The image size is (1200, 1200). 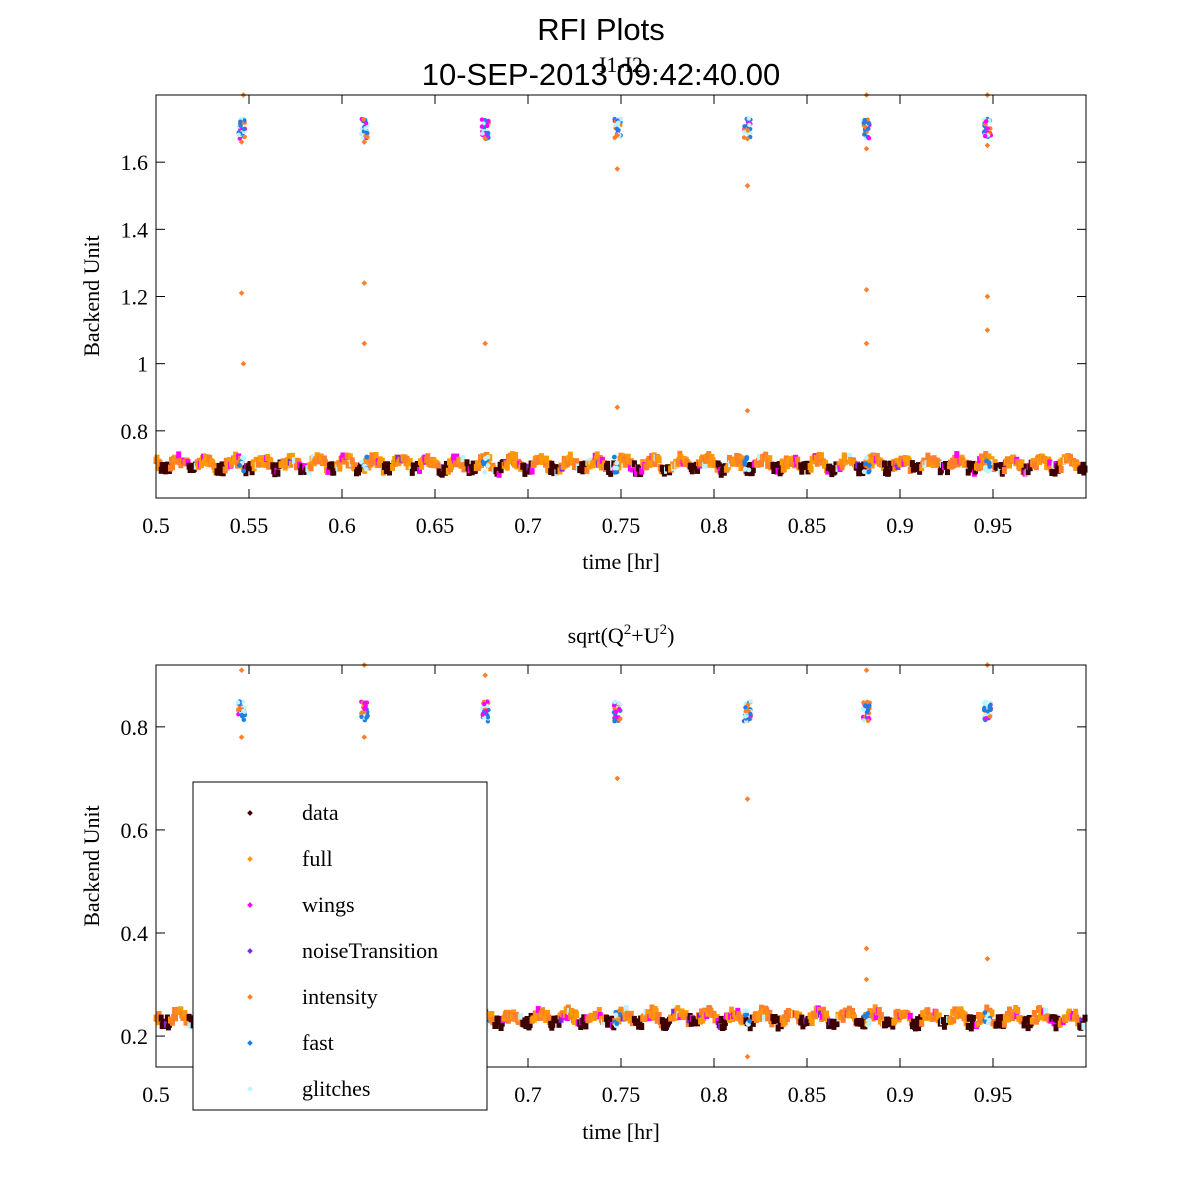 I want to click on top-panel-ylabel: Backend Unit, so click(x=91, y=296).